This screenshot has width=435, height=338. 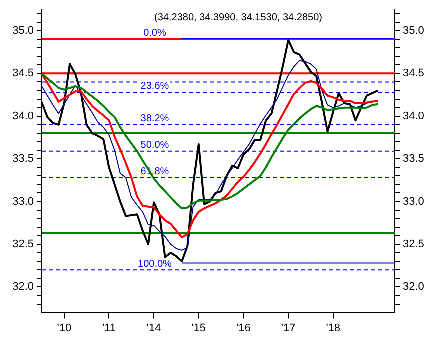 I want to click on x-tick-label: '11, so click(x=109, y=328).